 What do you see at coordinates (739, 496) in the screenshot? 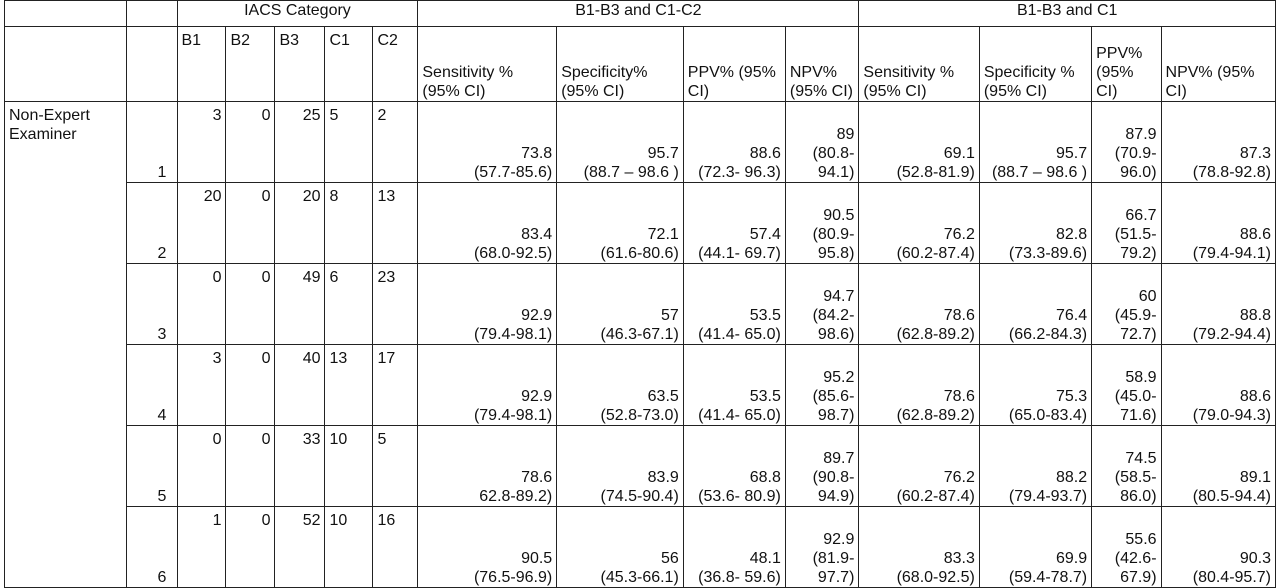
I see `metric-ci: (53.6- 80.9)` at bounding box center [739, 496].